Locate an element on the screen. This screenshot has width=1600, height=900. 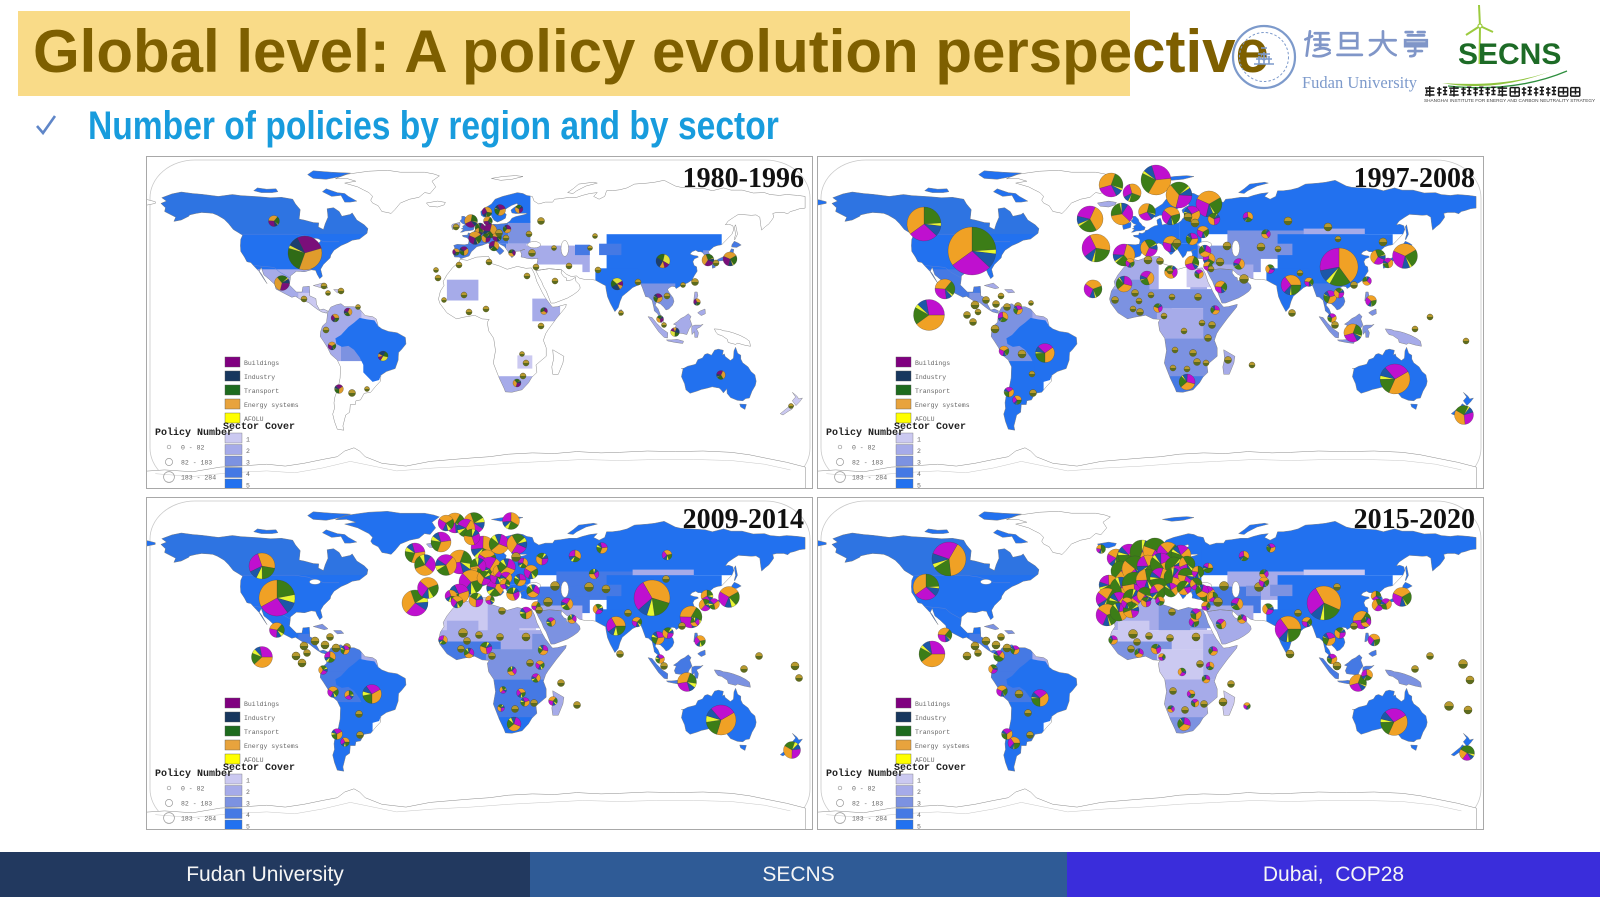
svg-text: 1997-2008 is located at coordinates (1414, 178).